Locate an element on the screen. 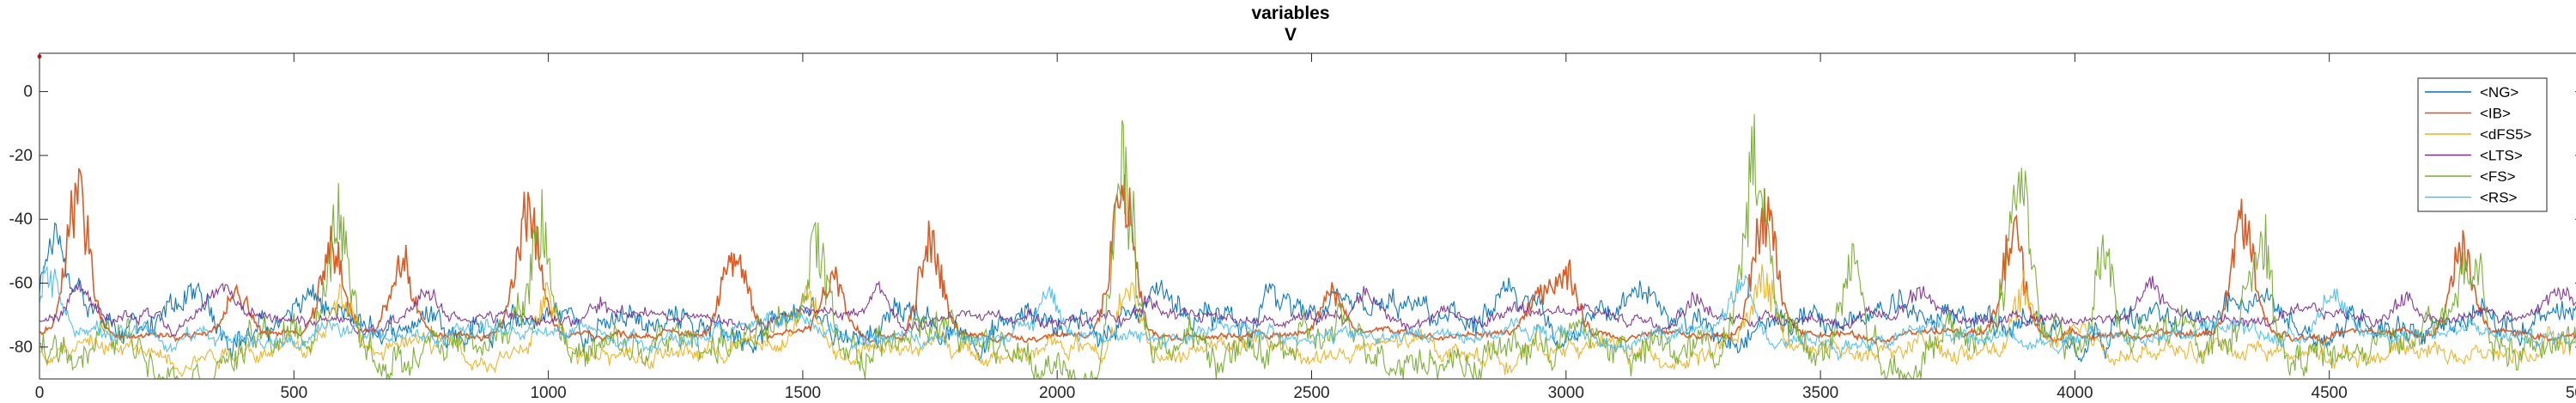 Image resolution: width=2576 pixels, height=403 pixels. x-tick-label: 3000 is located at coordinates (1566, 393).